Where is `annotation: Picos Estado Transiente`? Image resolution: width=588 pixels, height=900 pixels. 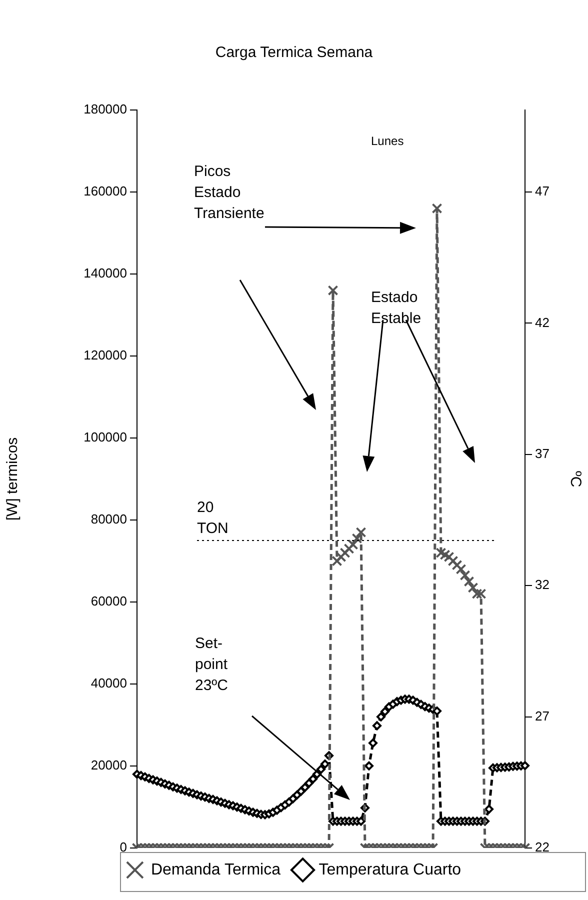 annotation: Picos Estado Transiente is located at coordinates (230, 193).